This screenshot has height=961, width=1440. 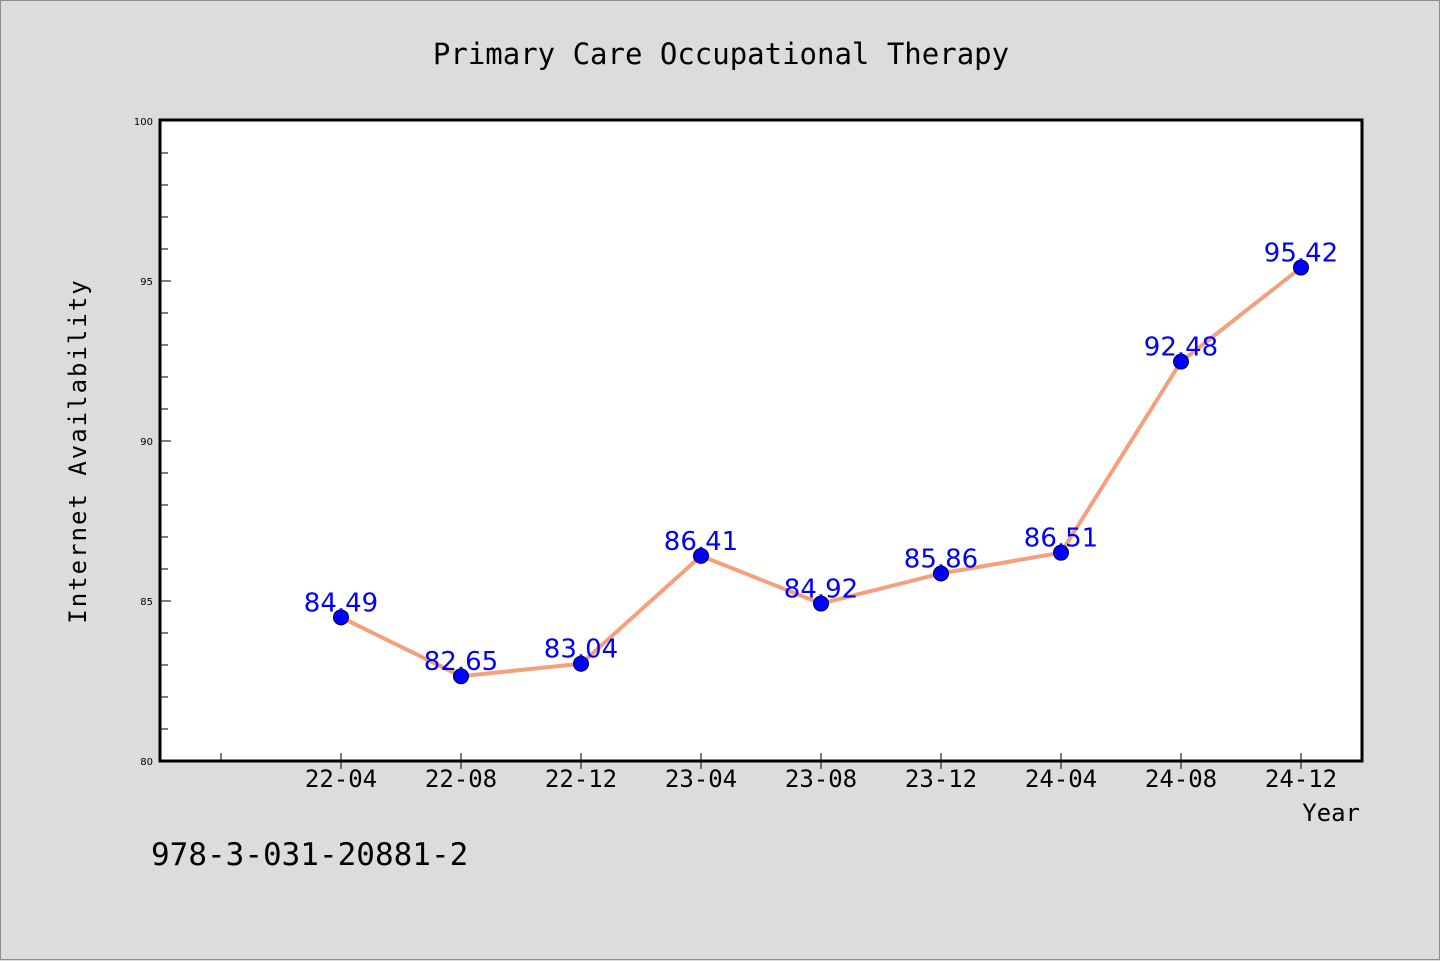 I want to click on x-tick-label: 22-08, so click(x=461, y=779).